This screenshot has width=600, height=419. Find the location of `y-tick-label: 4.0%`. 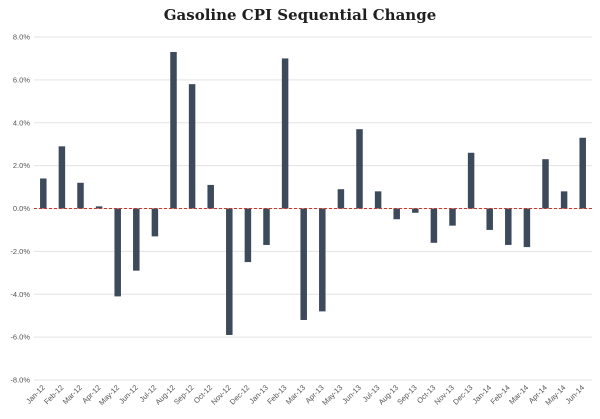

y-tick-label: 4.0% is located at coordinates (21, 122).